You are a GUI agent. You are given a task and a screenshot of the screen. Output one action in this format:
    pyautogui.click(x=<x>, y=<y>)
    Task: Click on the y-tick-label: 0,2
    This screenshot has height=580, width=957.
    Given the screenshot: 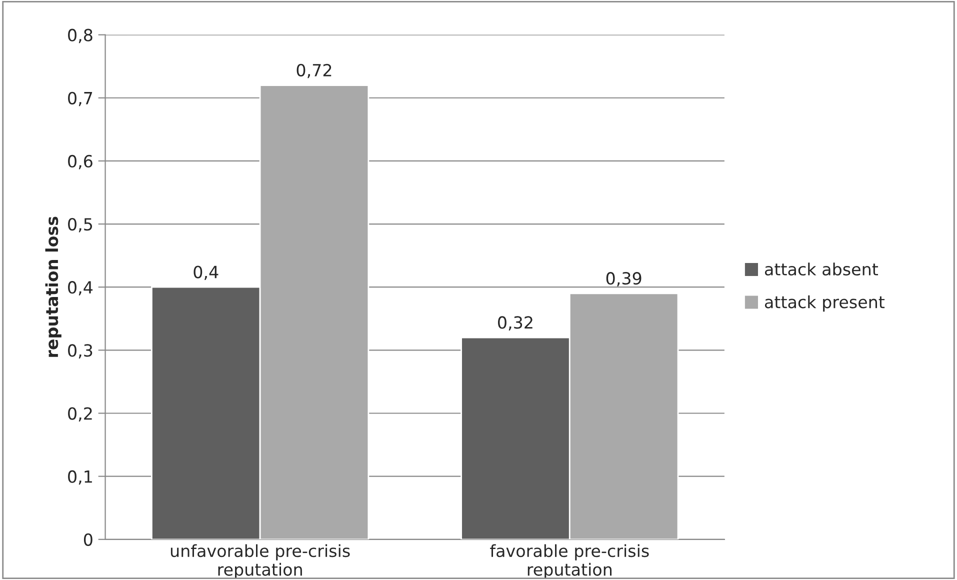 What is the action you would take?
    pyautogui.click(x=80, y=414)
    